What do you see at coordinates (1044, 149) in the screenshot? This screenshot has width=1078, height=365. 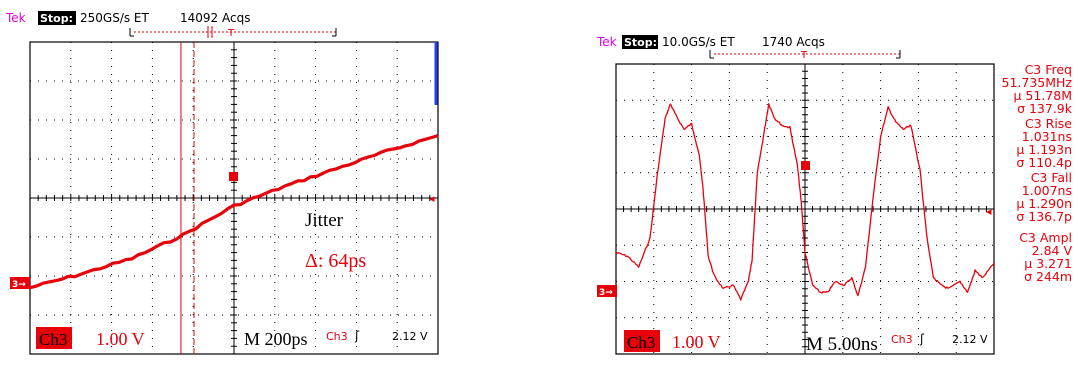 I see `measurement-mean: µ 1.193n` at bounding box center [1044, 149].